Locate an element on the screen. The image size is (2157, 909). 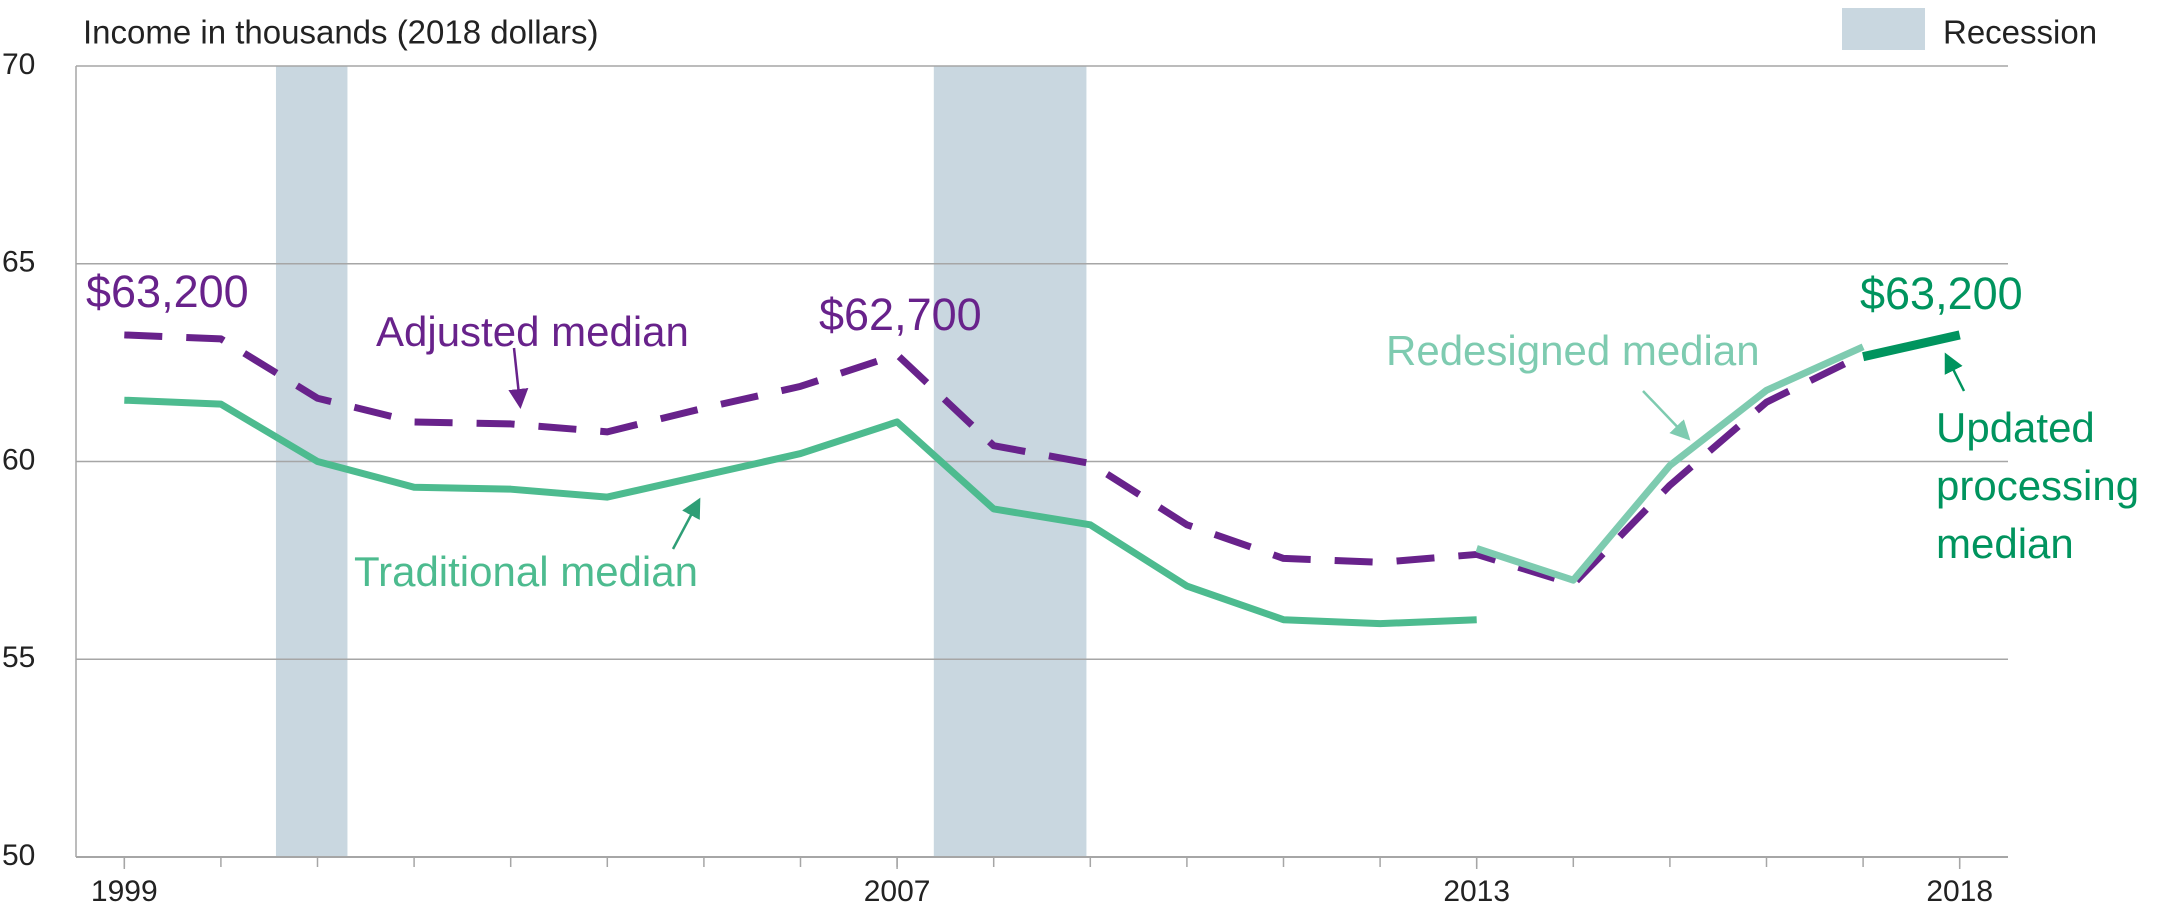
y-tick-label: 65 is located at coordinates (18, 262).